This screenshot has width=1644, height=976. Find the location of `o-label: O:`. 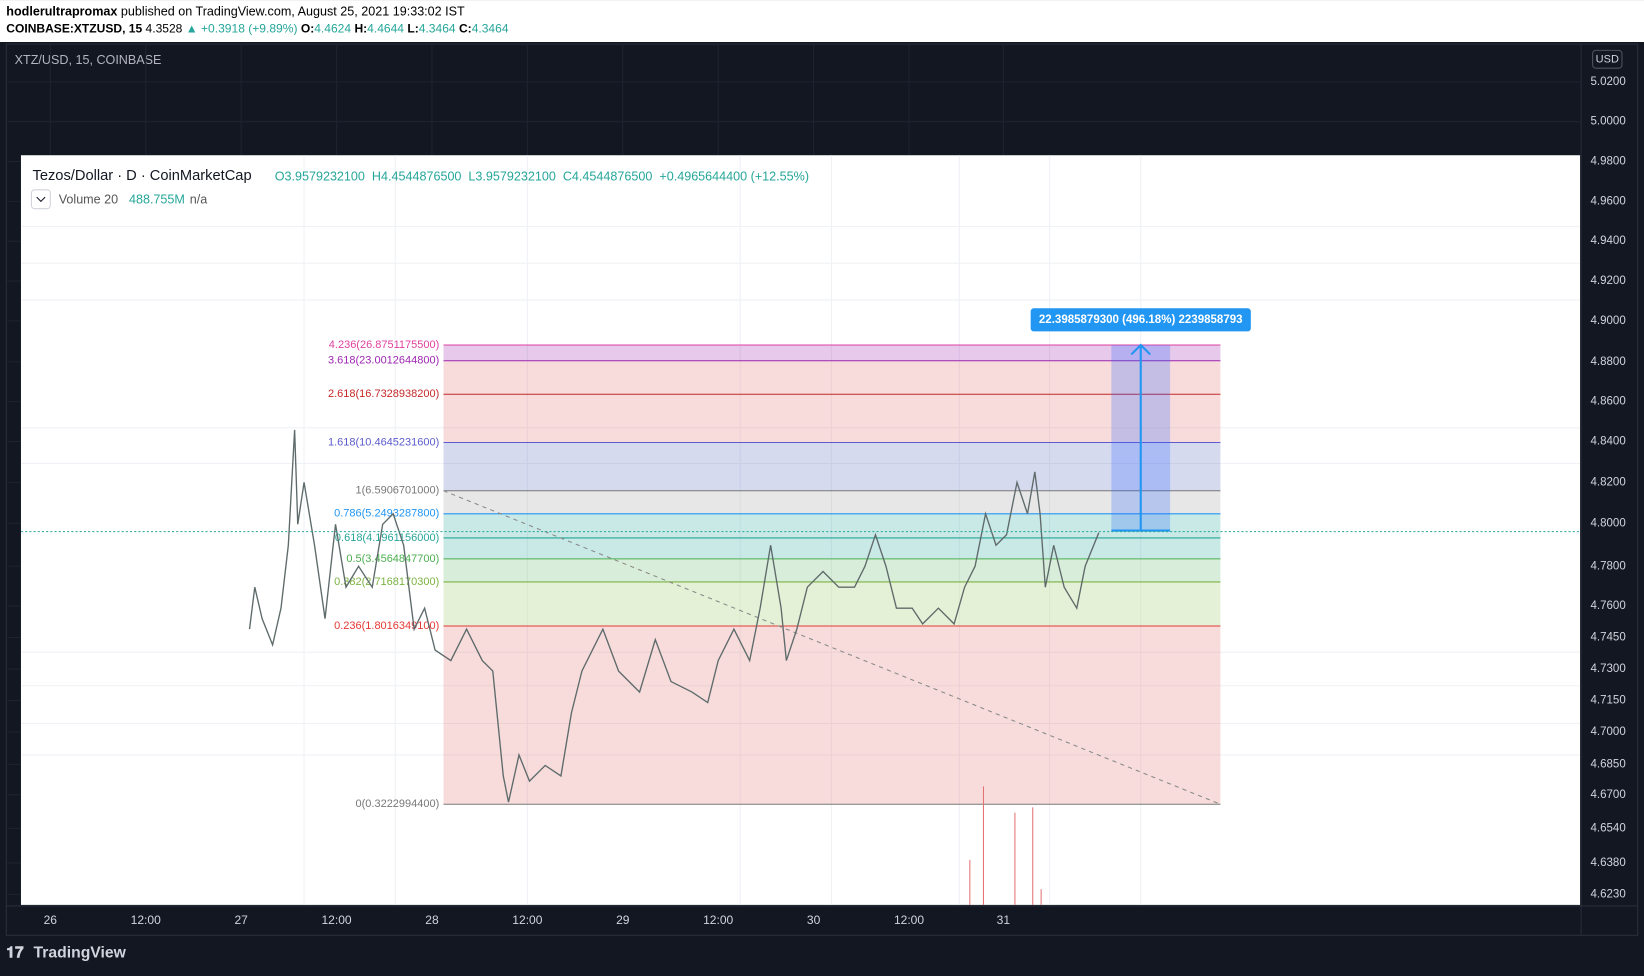

o-label: O: is located at coordinates (307, 29).